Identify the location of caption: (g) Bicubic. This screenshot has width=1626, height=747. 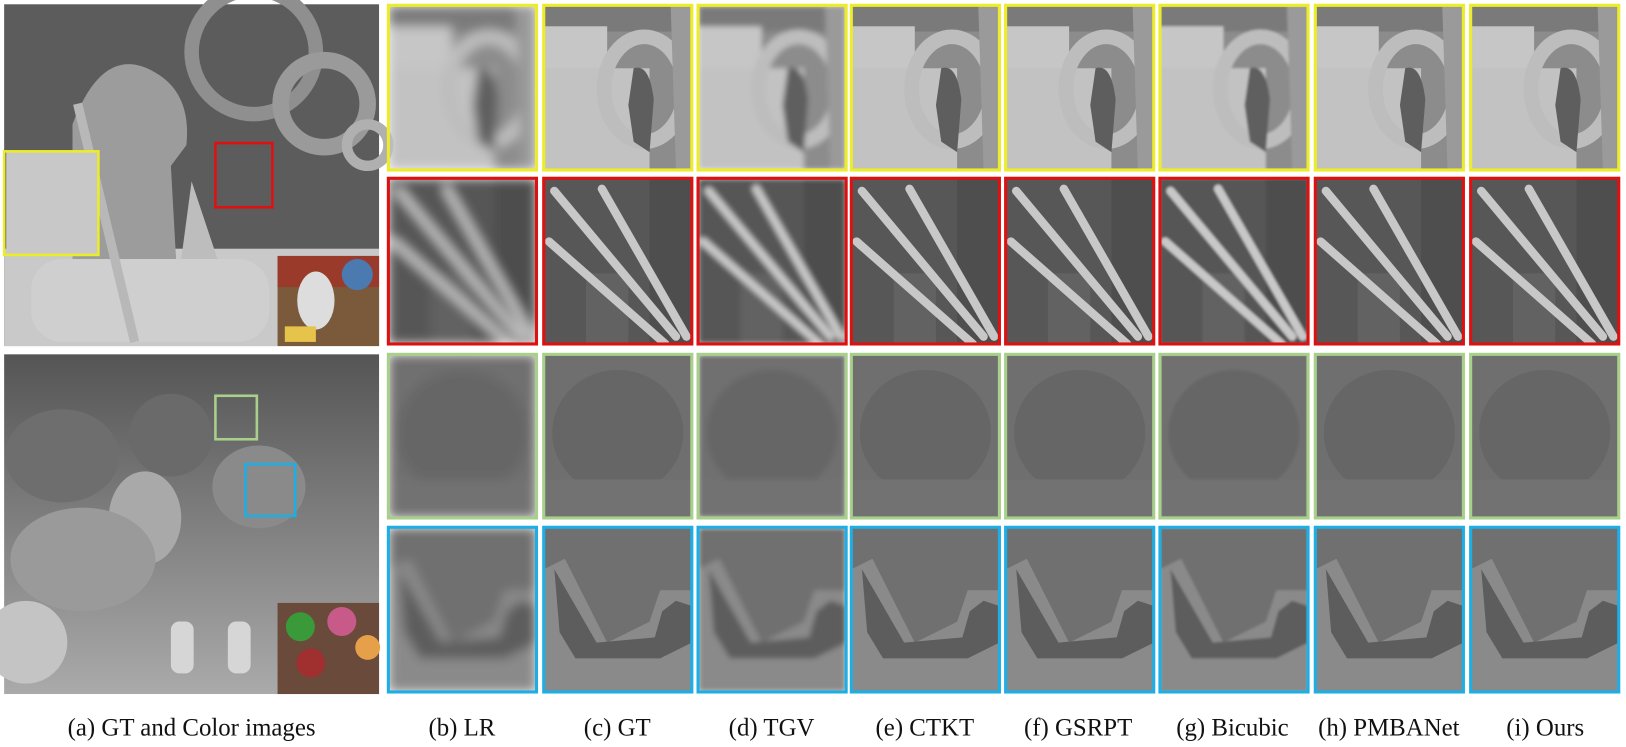
(1232, 727).